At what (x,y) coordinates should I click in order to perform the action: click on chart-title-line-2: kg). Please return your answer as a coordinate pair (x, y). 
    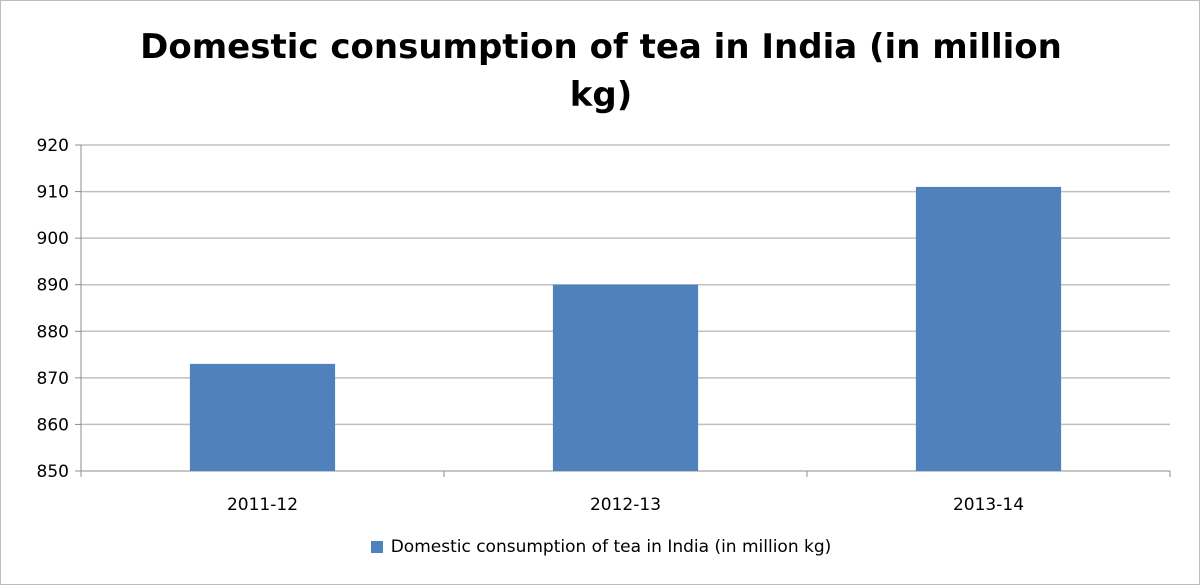
    Looking at the image, I should click on (601, 95).